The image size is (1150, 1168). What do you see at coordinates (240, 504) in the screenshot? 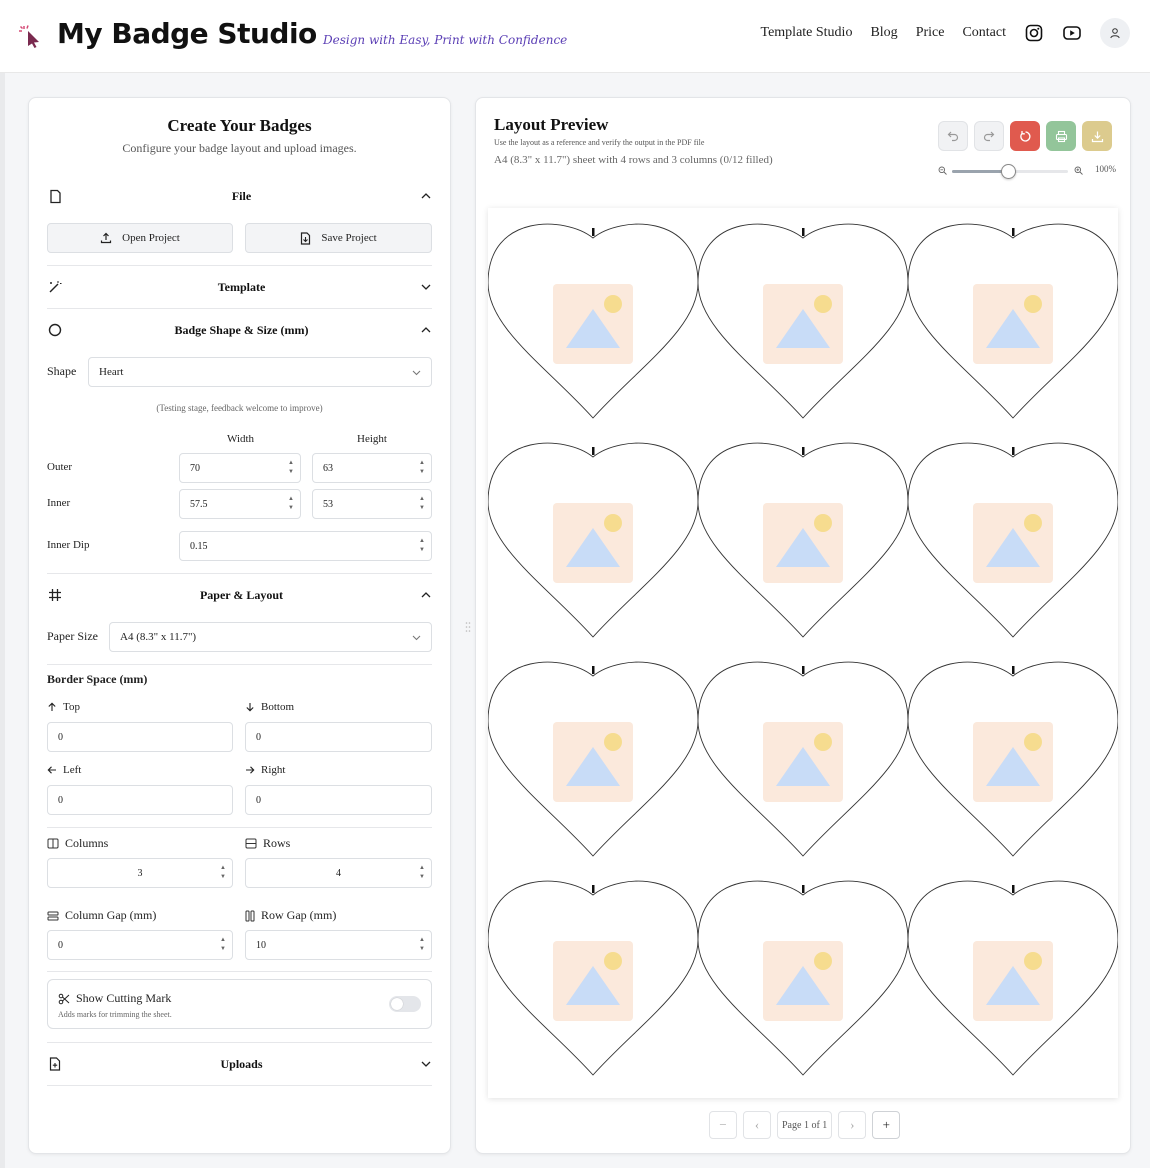
I see `inner-width-input: 57.5 ▲ ▼` at bounding box center [240, 504].